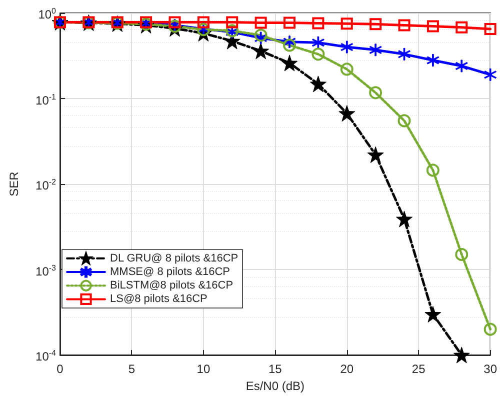 Image resolution: width=500 pixels, height=400 pixels. I want to click on y-tick-label: 10$^{-2}$, so click(46, 184).